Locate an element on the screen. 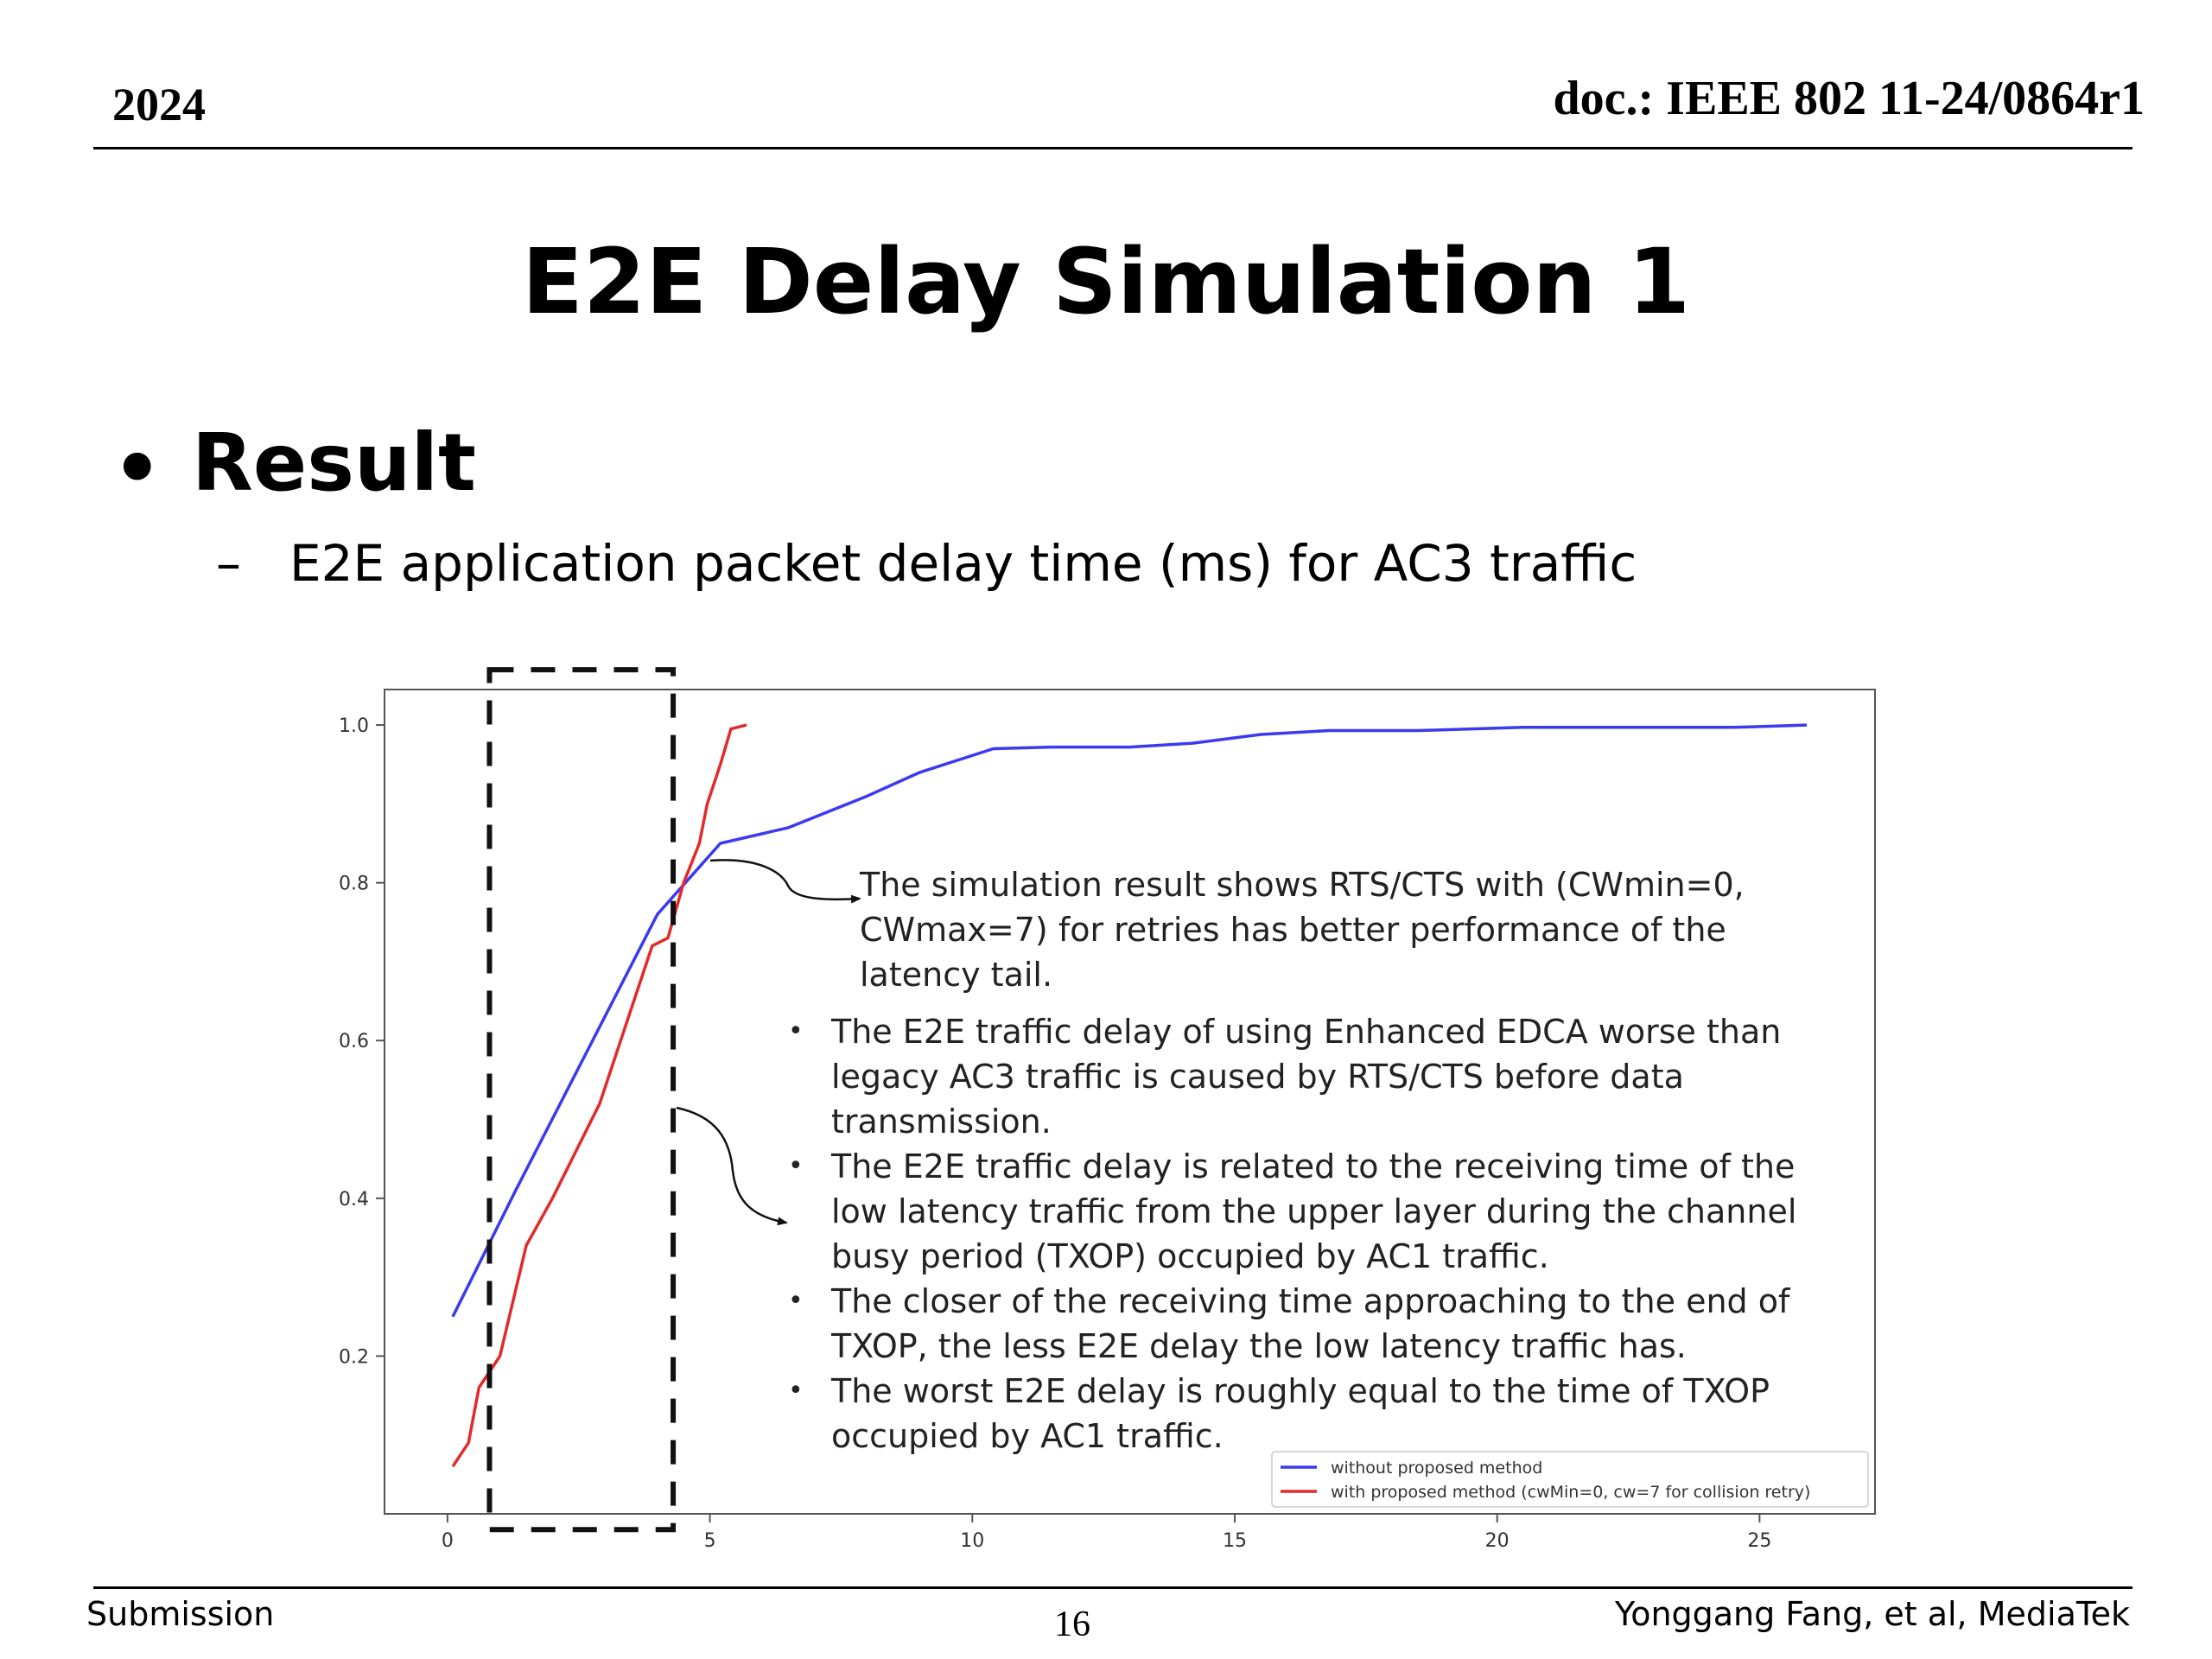  header-year: 2024 is located at coordinates (159, 104).